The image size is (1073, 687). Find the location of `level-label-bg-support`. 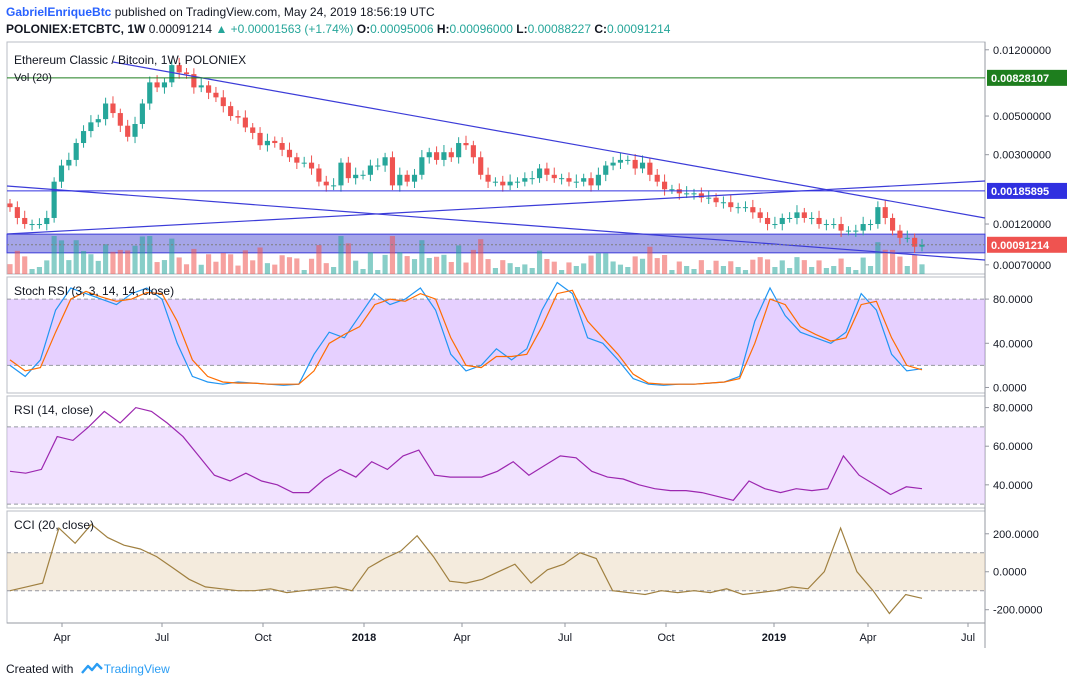

level-label-bg-support is located at coordinates (1027, 190).